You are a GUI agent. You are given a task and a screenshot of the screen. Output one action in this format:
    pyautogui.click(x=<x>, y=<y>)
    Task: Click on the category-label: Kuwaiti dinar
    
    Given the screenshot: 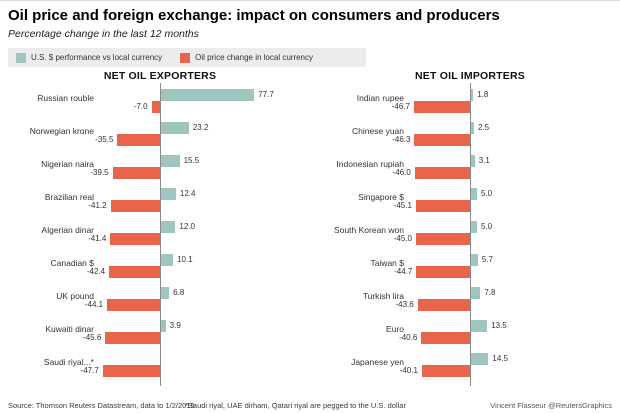 What is the action you would take?
    pyautogui.click(x=69, y=329)
    